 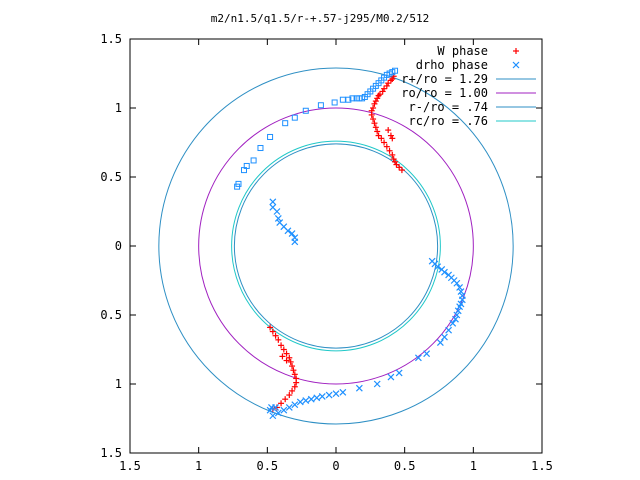 I want to click on series-2-point-14-box, so click(x=352, y=98).